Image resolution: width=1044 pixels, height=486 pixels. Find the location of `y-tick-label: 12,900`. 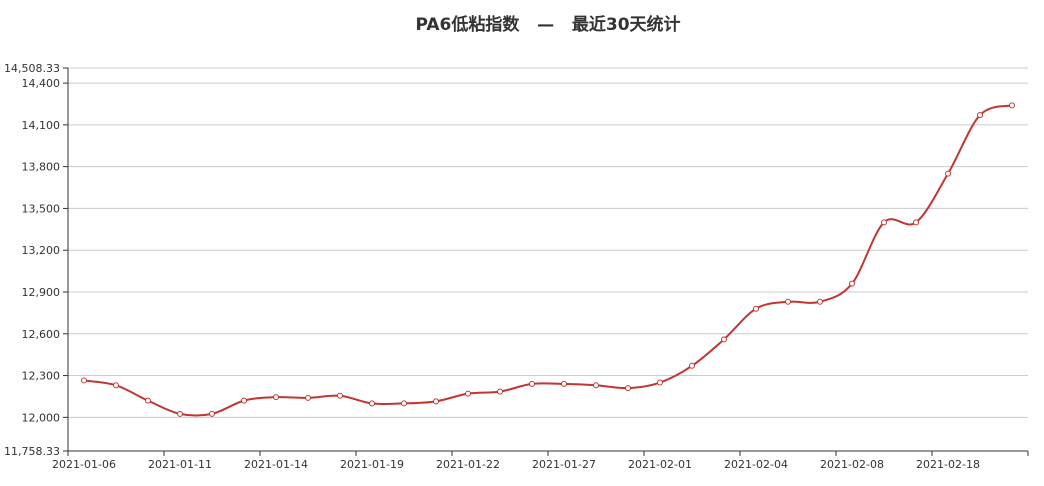

y-tick-label: 12,900 is located at coordinates (41, 292).